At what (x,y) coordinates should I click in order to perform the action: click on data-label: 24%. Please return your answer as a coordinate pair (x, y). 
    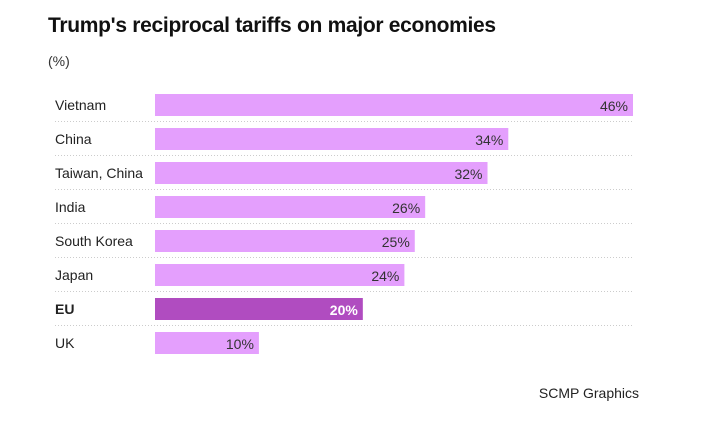
    Looking at the image, I should click on (385, 276).